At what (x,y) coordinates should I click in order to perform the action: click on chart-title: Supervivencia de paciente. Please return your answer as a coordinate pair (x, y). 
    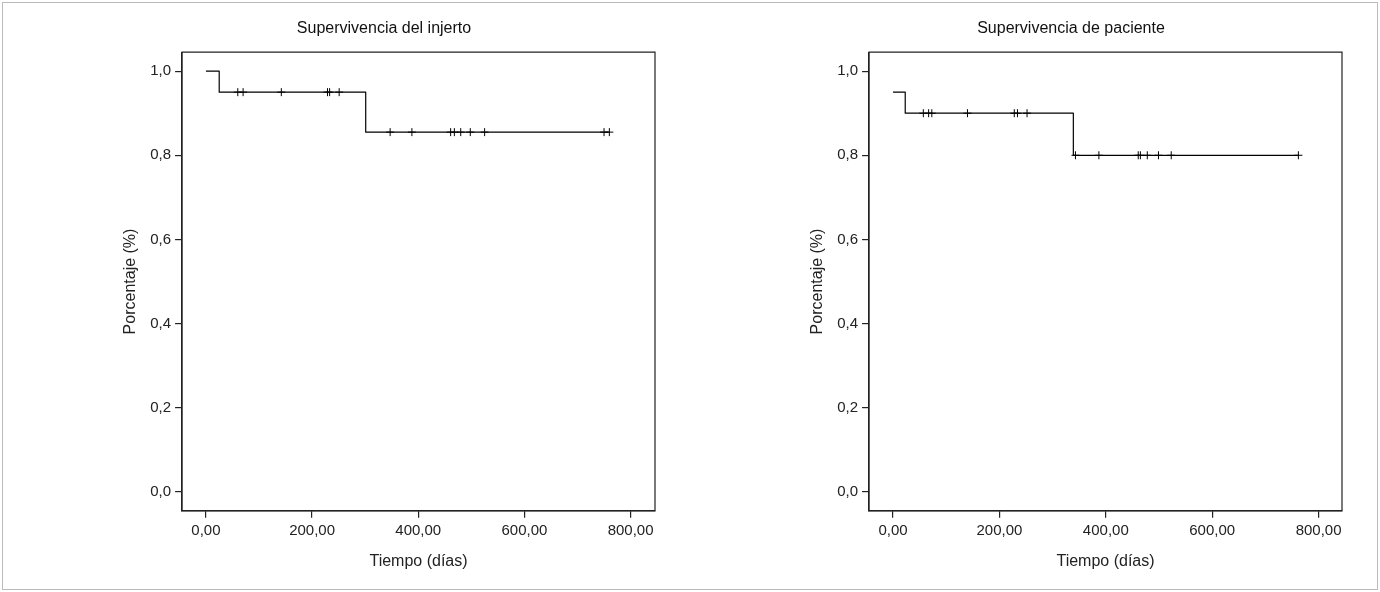
    Looking at the image, I should click on (1071, 28).